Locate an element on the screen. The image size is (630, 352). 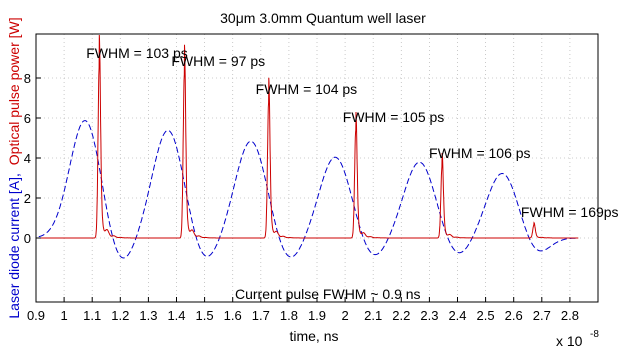
x-tick-label: 1.8 is located at coordinates (289, 315).